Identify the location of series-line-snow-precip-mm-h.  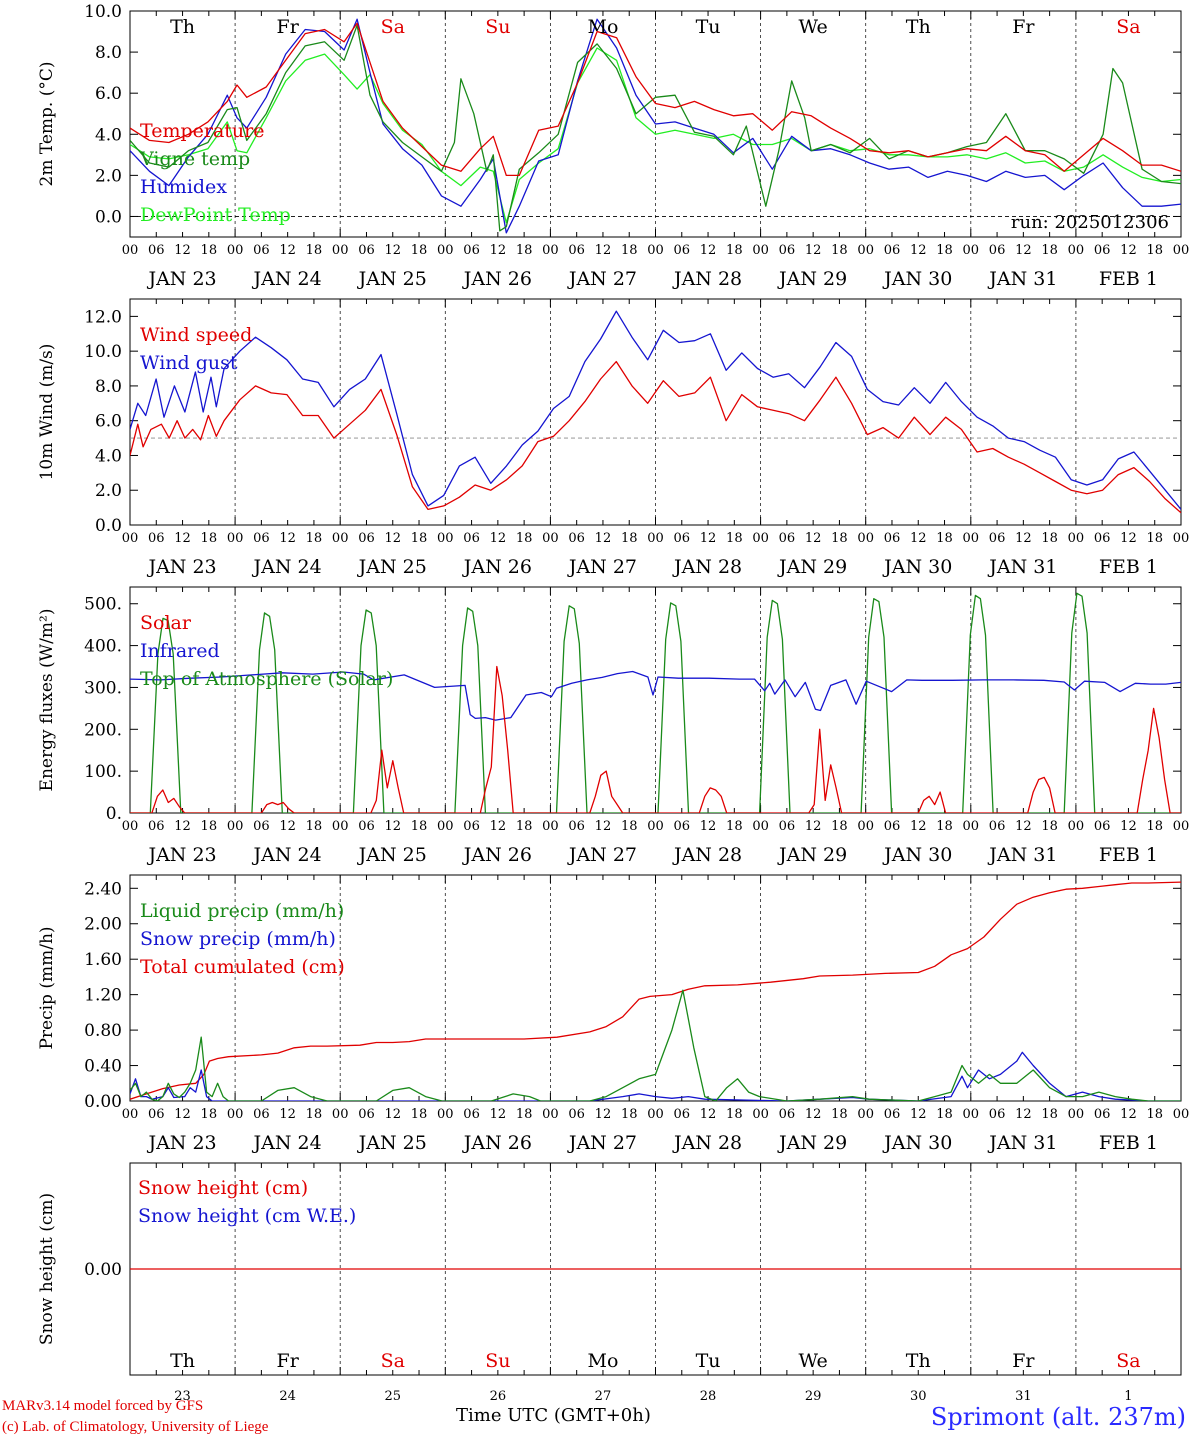
(655, 1076).